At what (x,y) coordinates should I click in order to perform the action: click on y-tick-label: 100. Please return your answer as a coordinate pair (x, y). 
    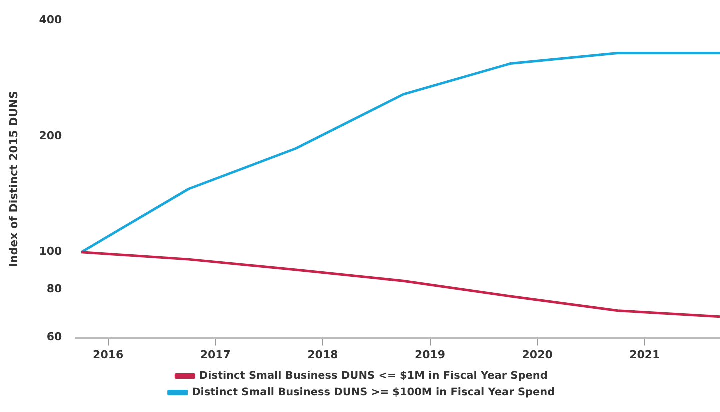
    Looking at the image, I should click on (50, 251).